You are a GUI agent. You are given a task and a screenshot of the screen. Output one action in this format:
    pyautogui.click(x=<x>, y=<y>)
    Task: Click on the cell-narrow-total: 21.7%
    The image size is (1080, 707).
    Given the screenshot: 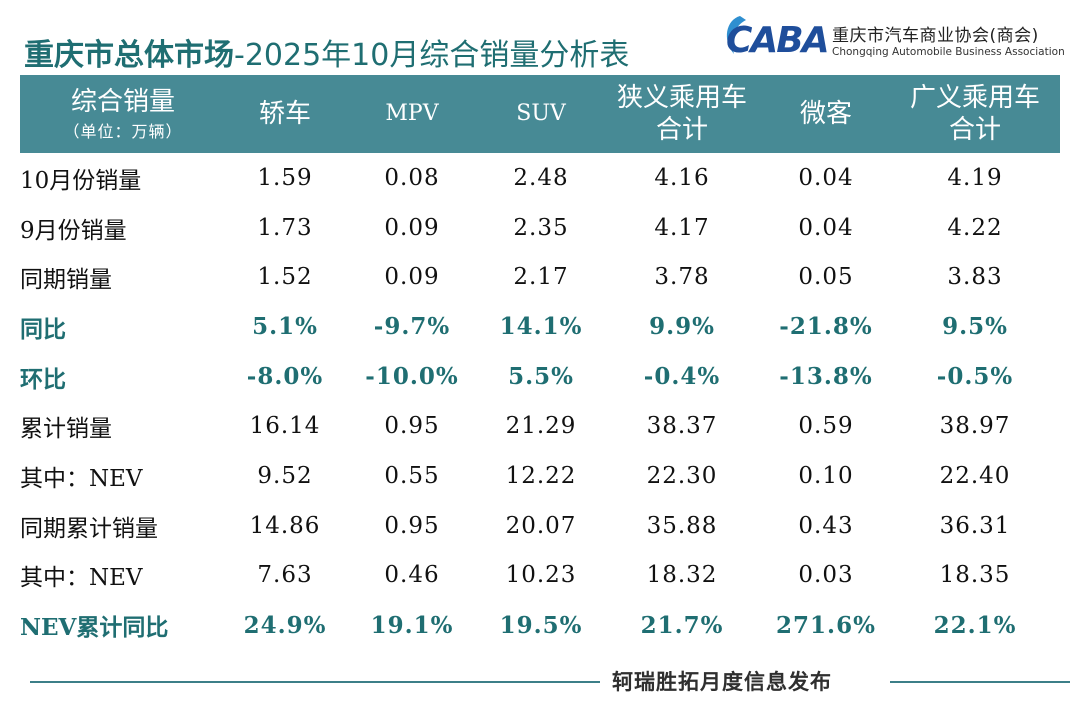 What is the action you would take?
    pyautogui.click(x=682, y=625)
    